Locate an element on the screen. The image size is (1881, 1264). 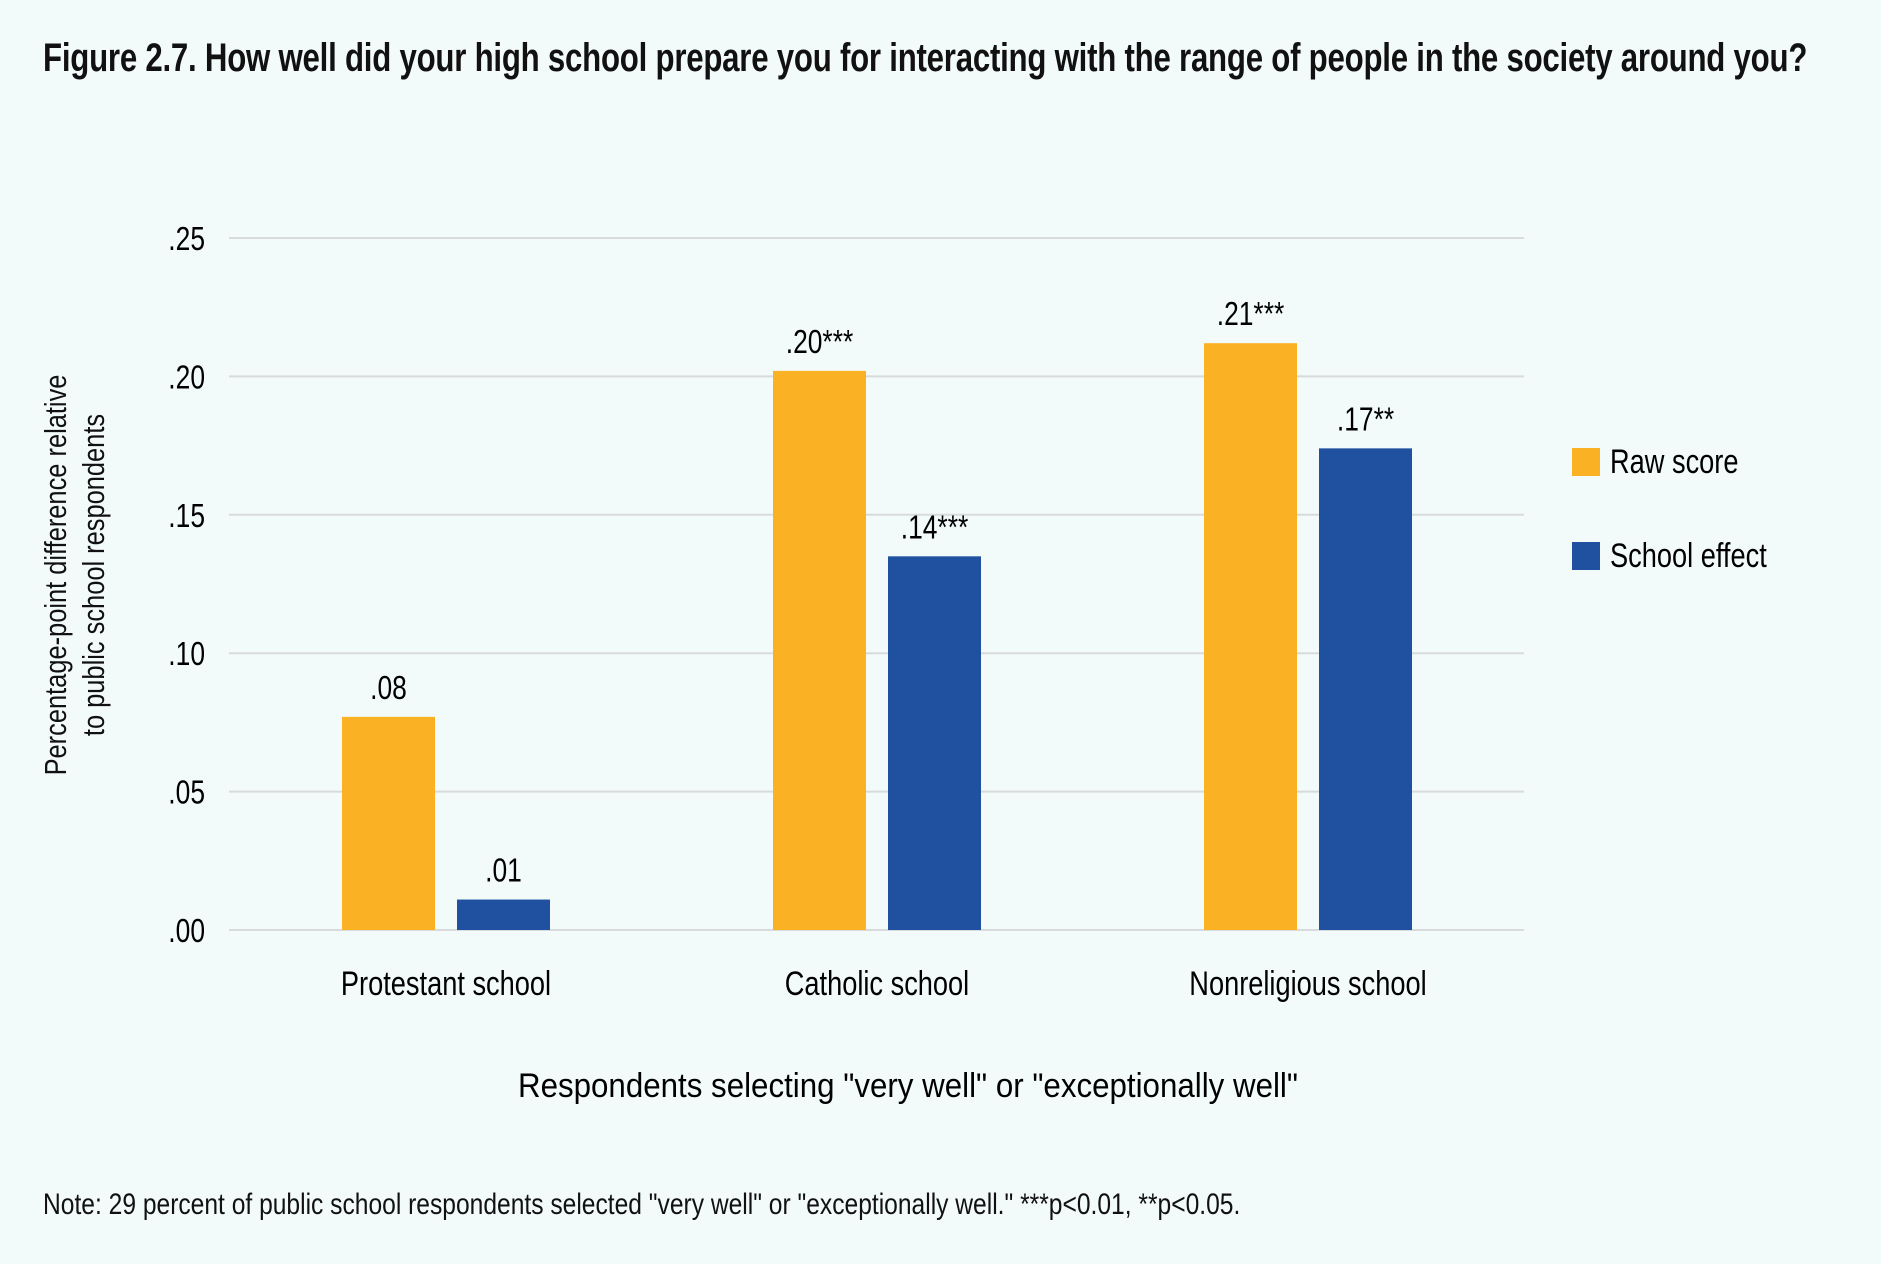
data-label: .21*** is located at coordinates (1251, 313).